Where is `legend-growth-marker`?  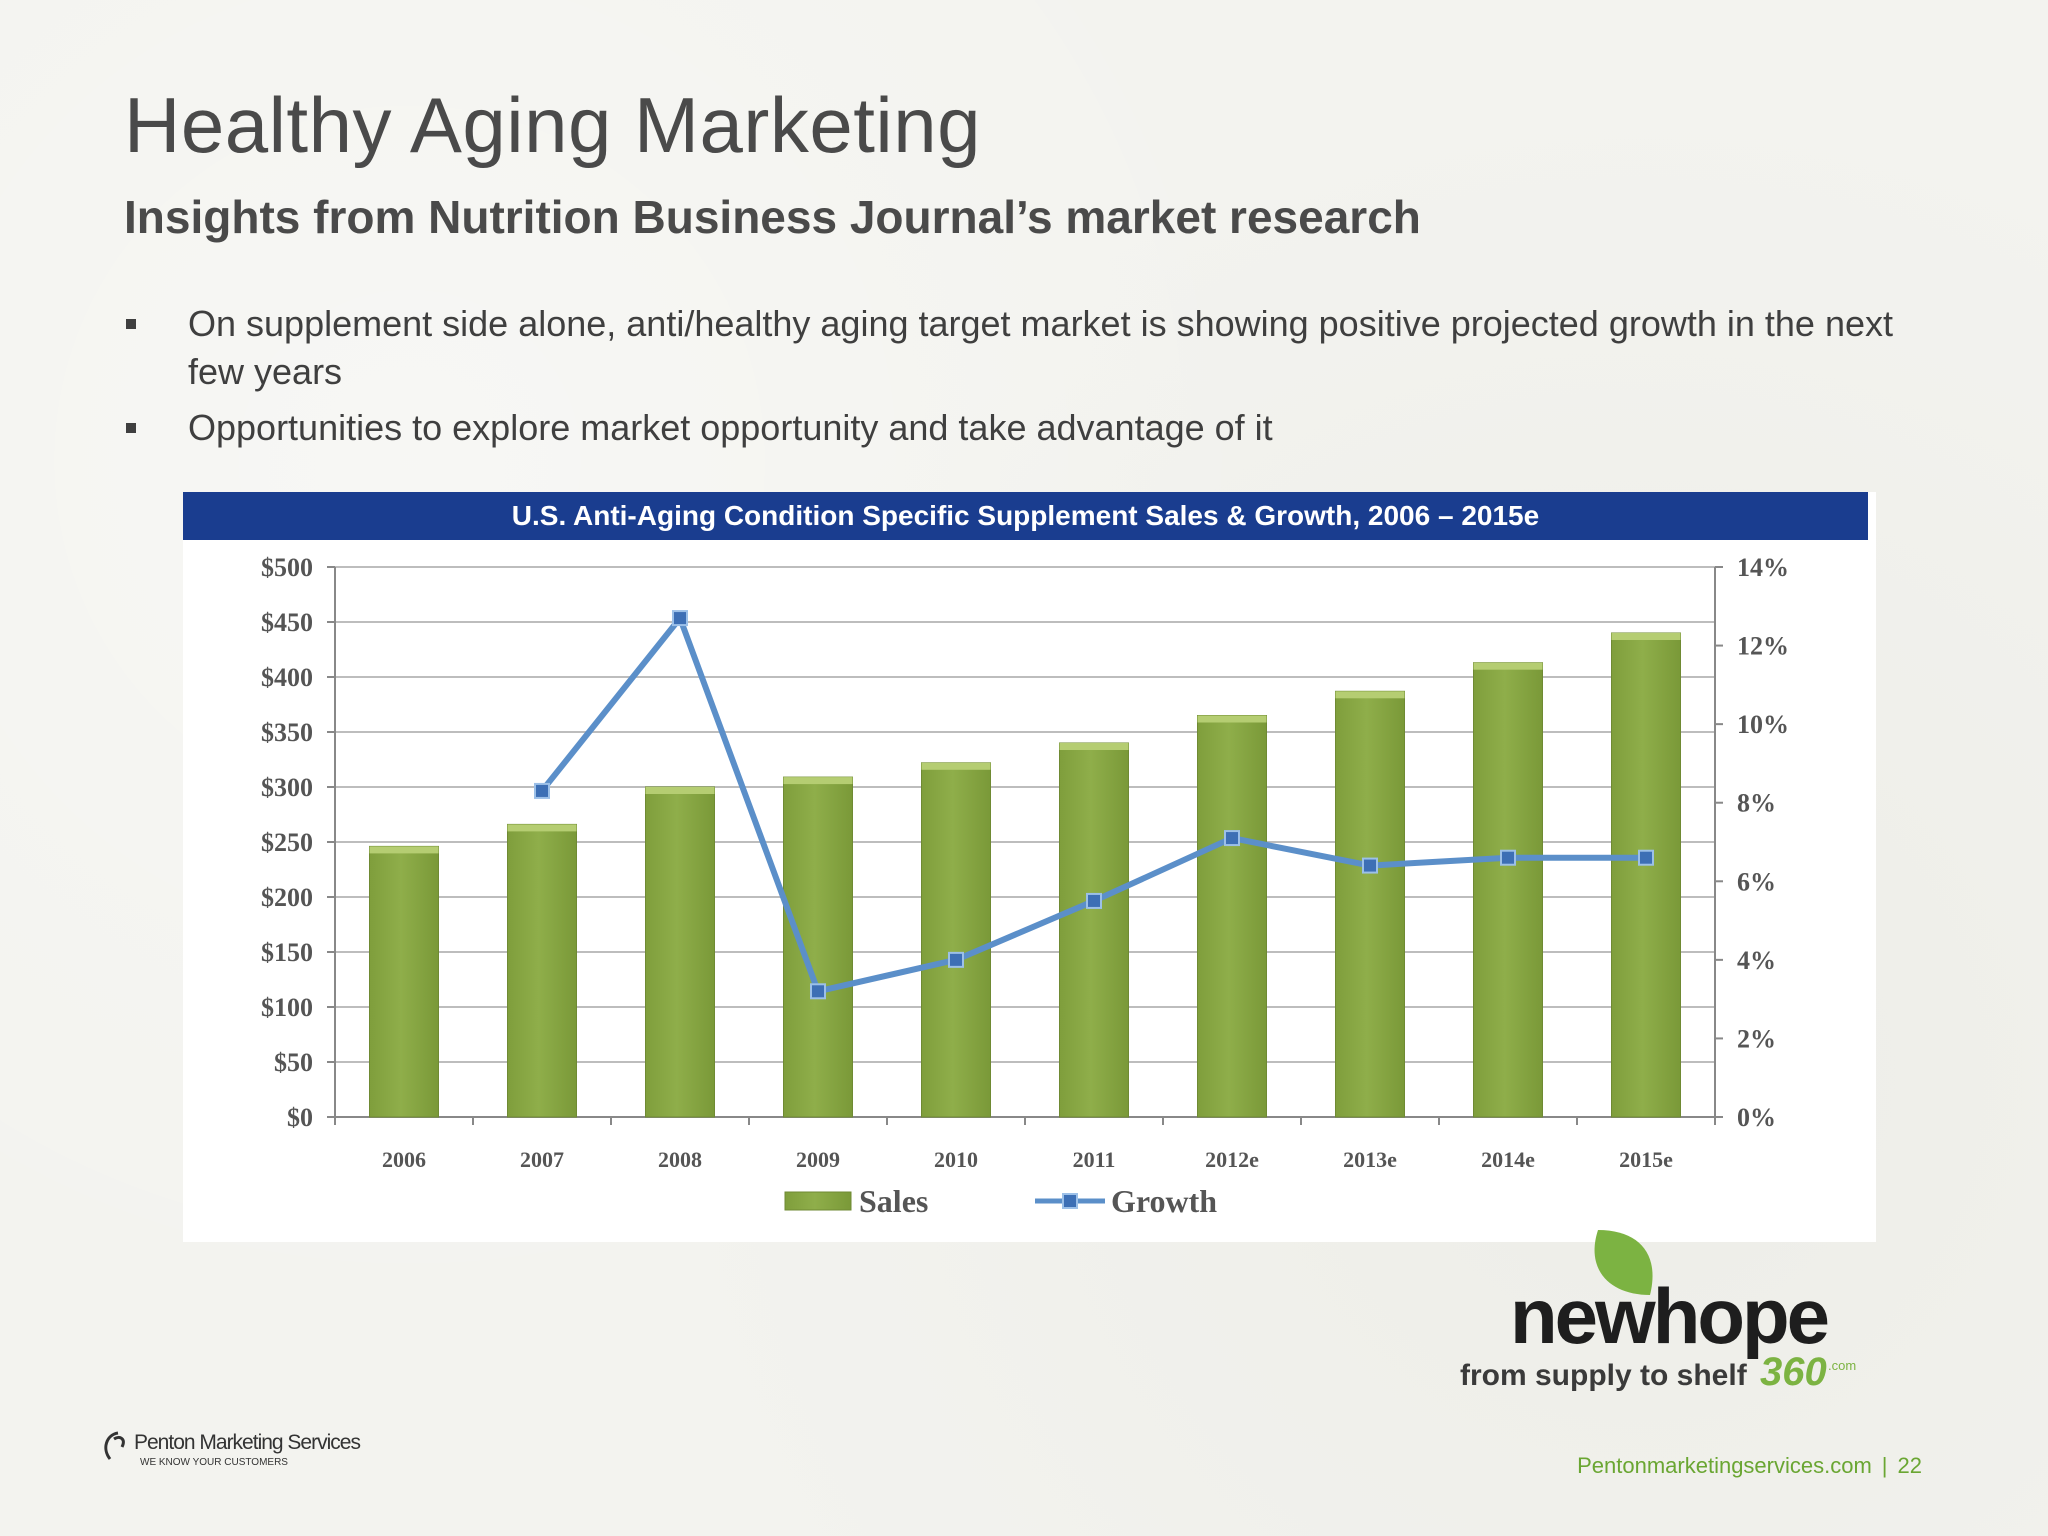 legend-growth-marker is located at coordinates (1070, 1201).